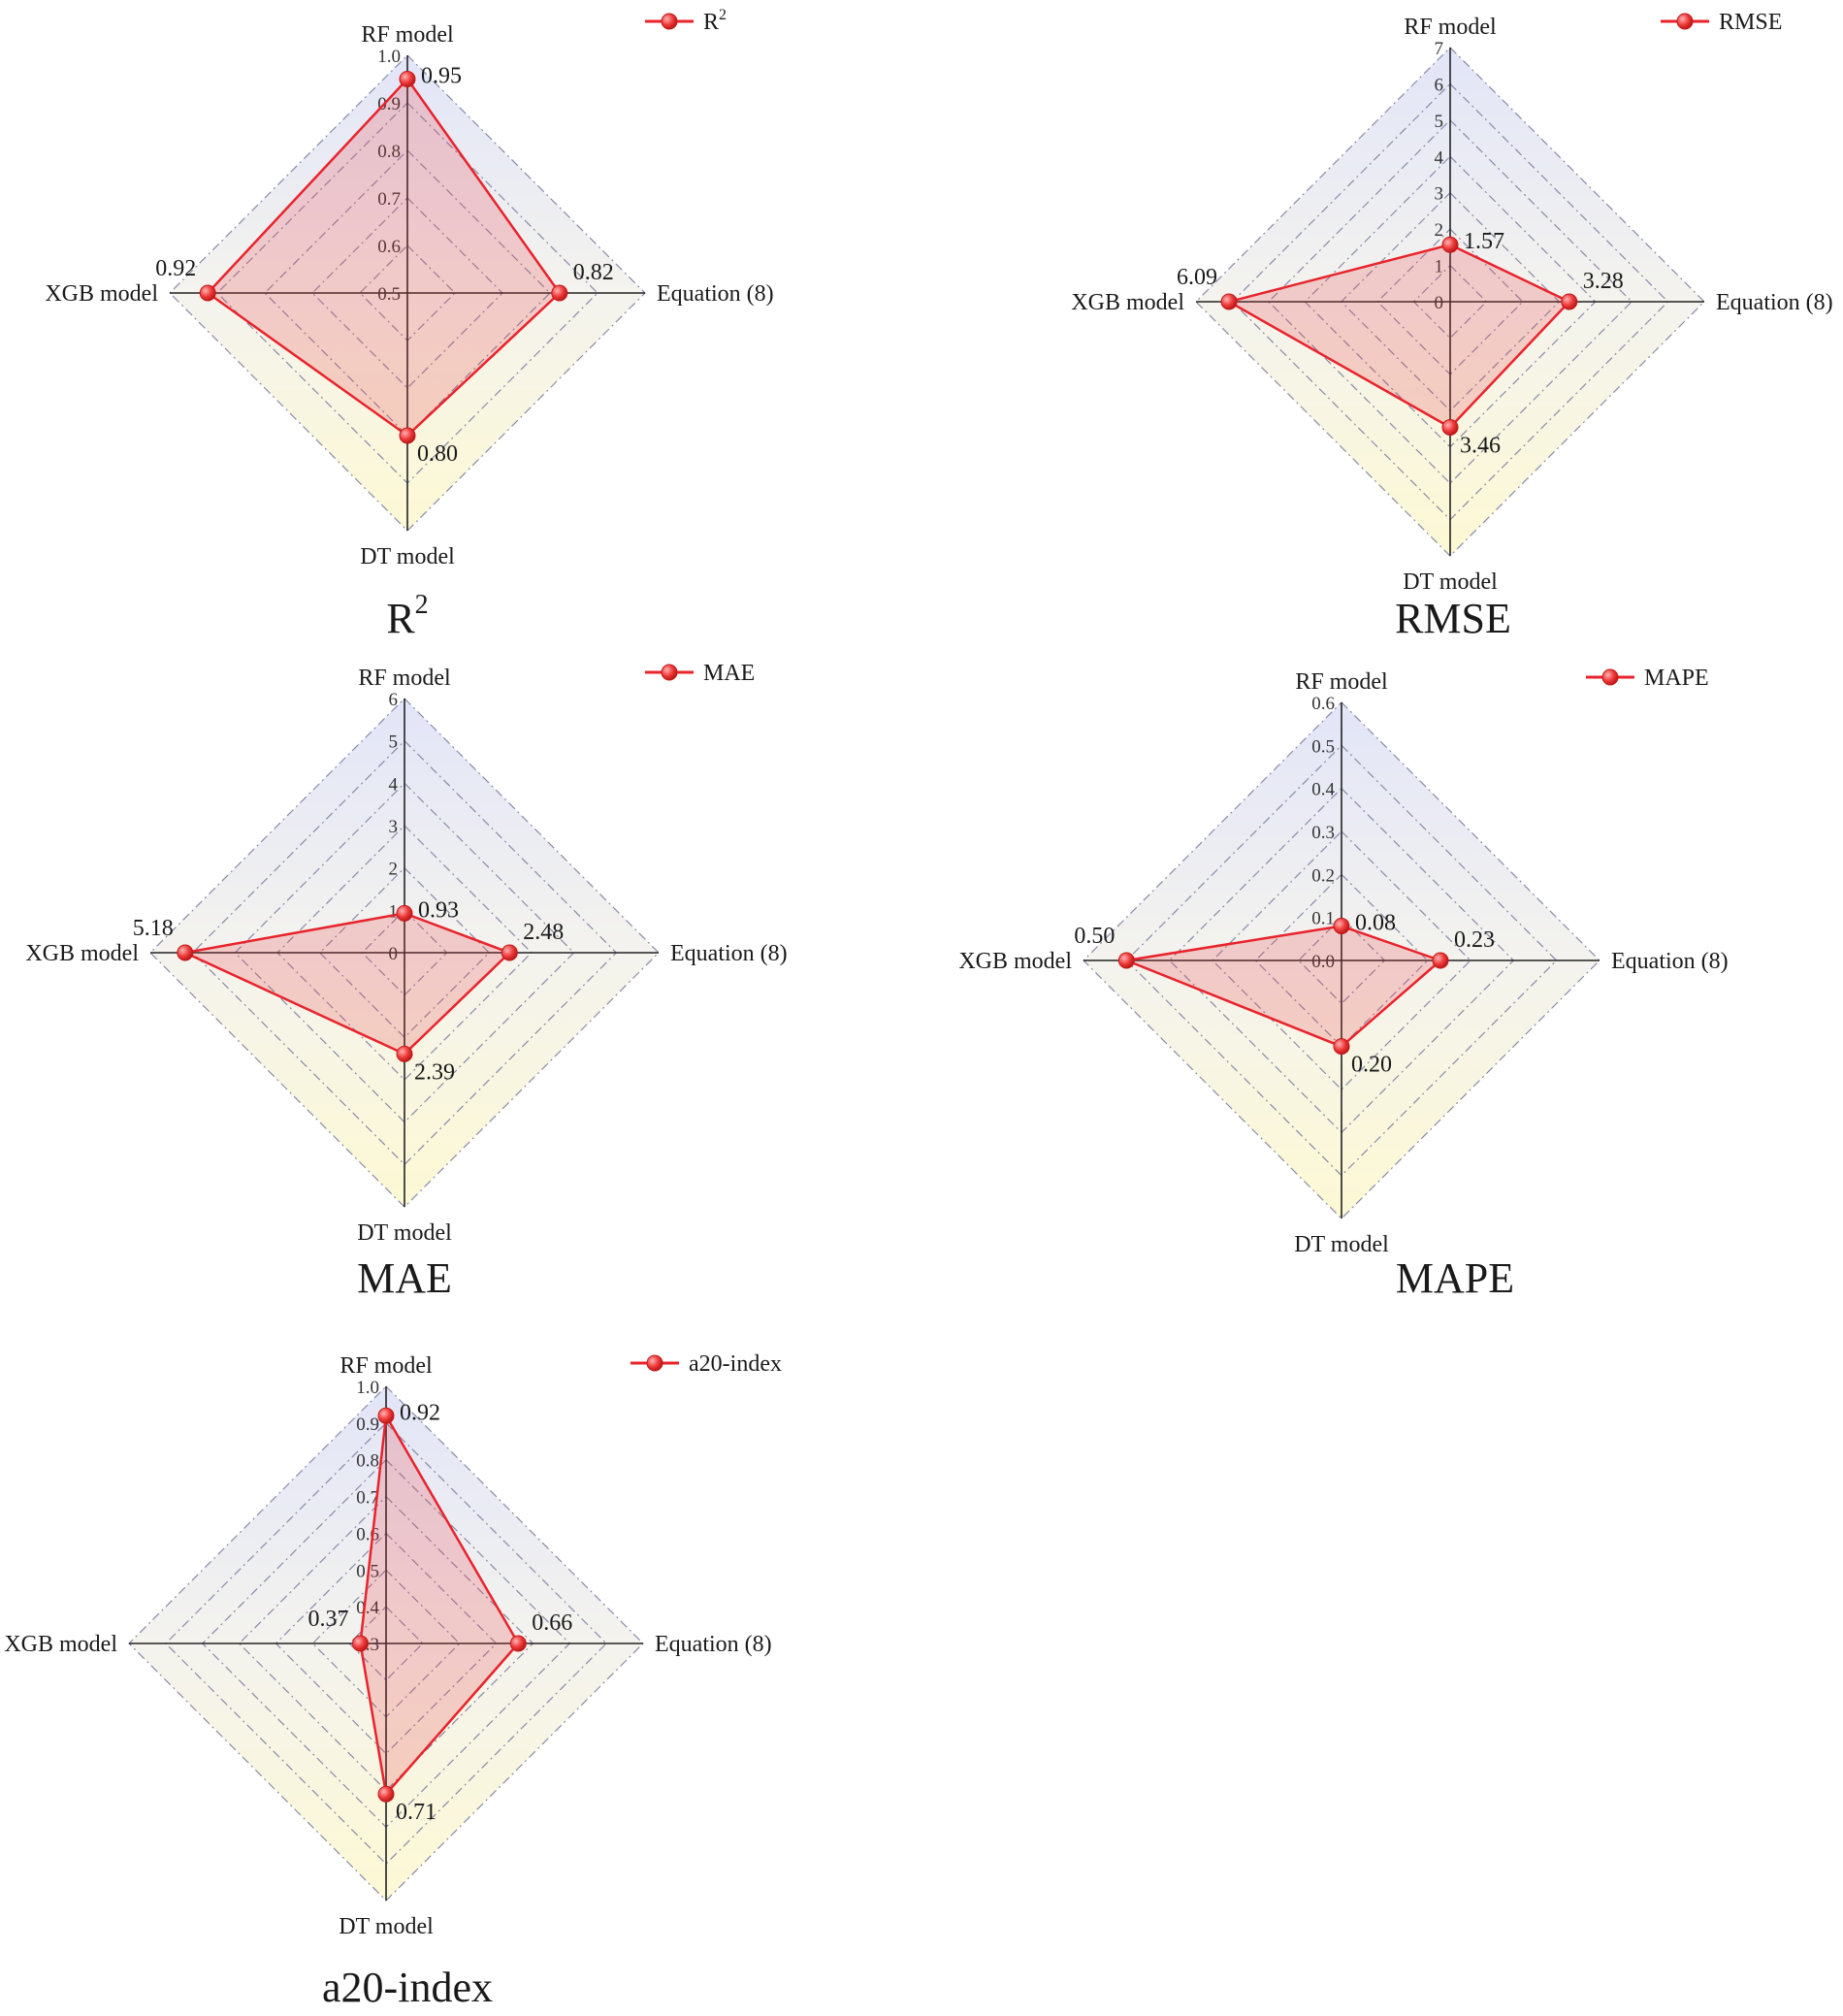 Image resolution: width=1843 pixels, height=2016 pixels. What do you see at coordinates (1439, 194) in the screenshot?
I see `tick-label: 3` at bounding box center [1439, 194].